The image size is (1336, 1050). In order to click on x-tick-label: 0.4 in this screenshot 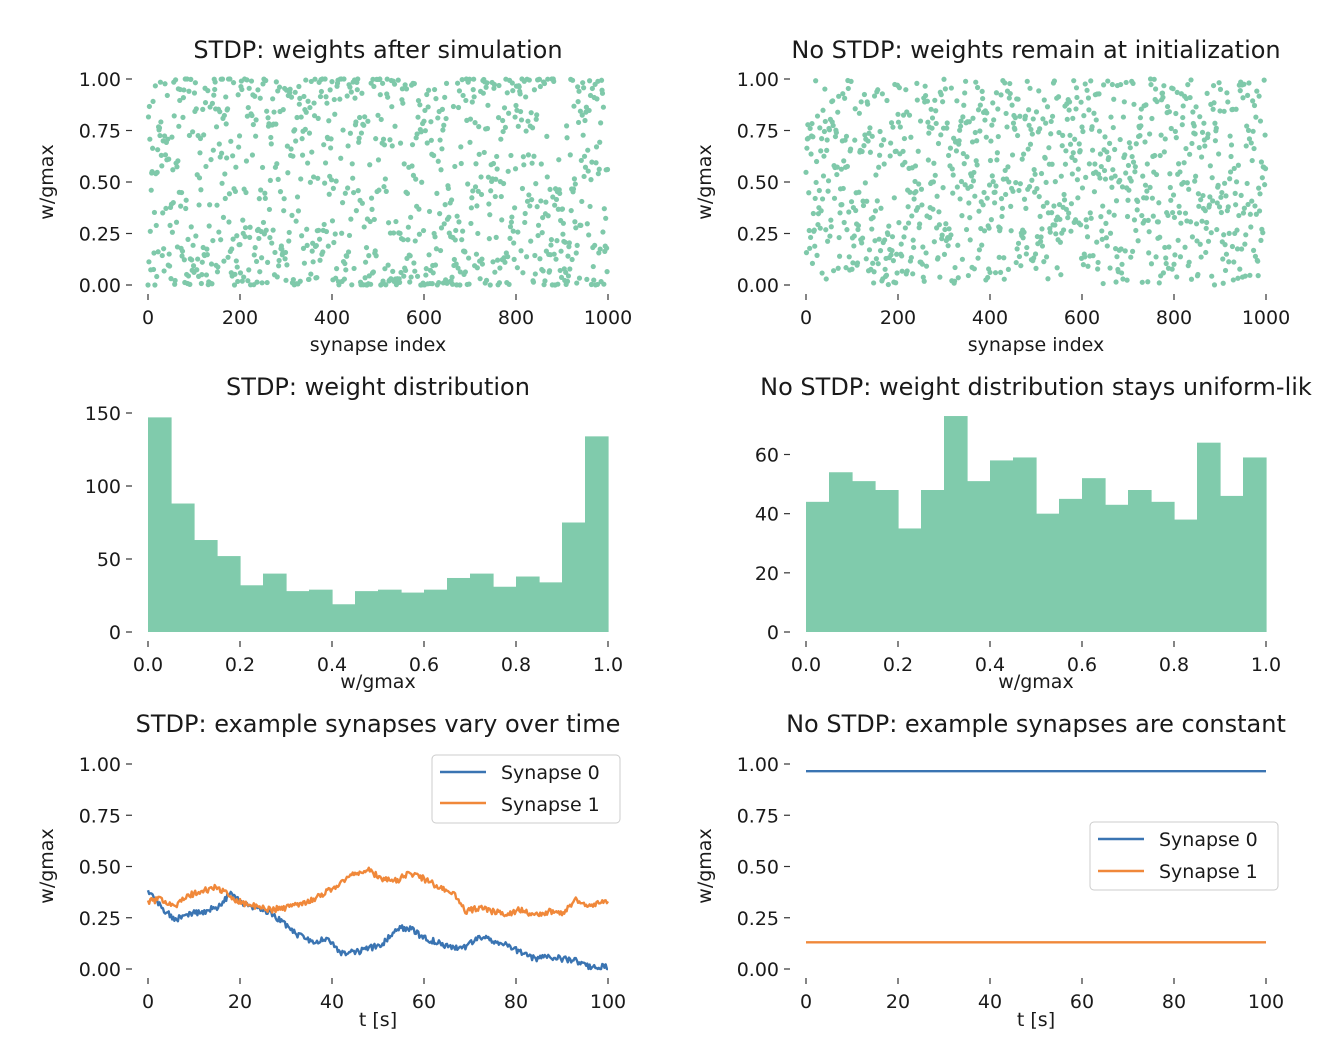, I will do `click(990, 665)`.